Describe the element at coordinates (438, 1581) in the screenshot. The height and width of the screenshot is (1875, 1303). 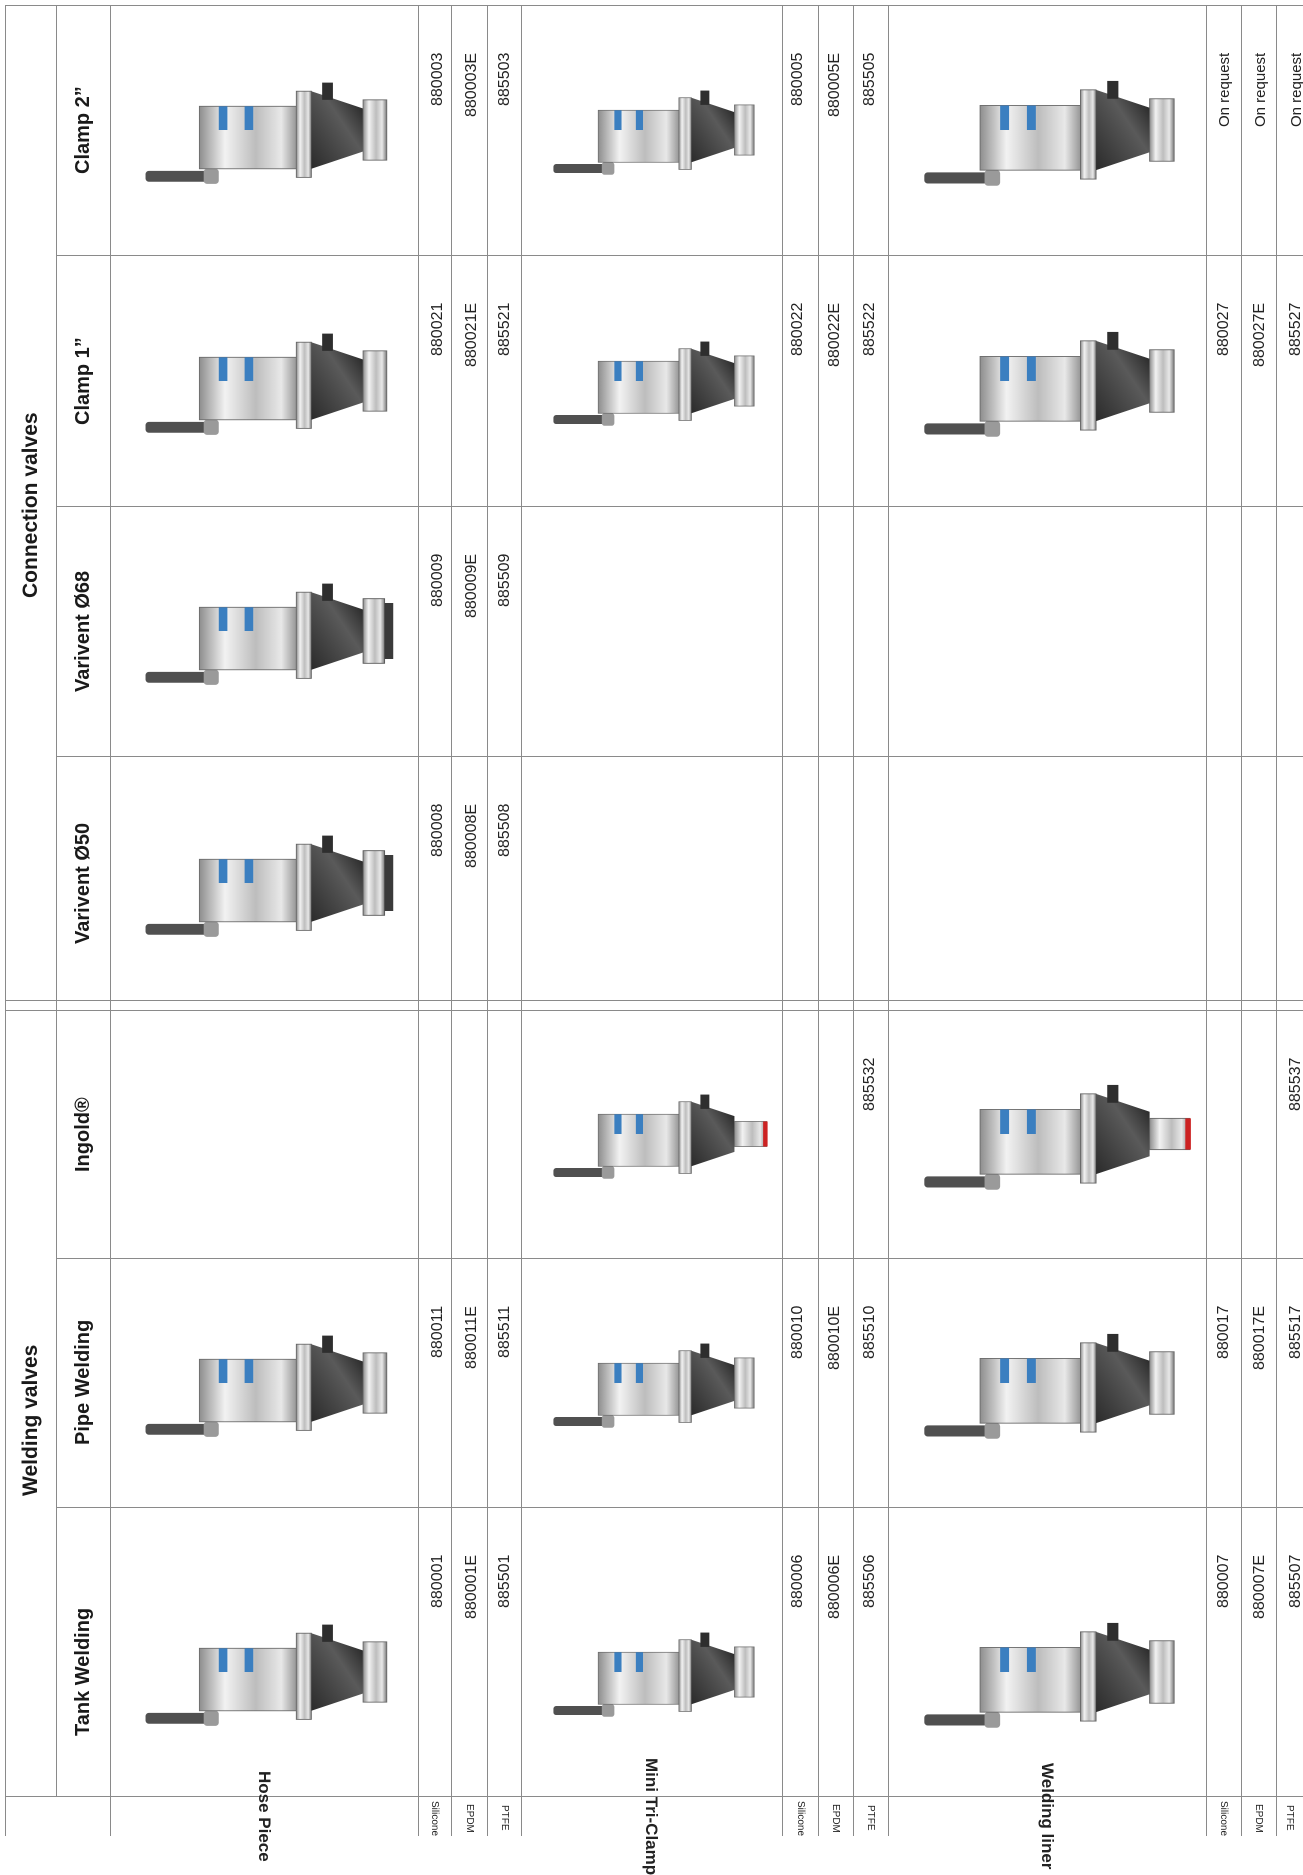
I see `part-number: 880001` at that location.